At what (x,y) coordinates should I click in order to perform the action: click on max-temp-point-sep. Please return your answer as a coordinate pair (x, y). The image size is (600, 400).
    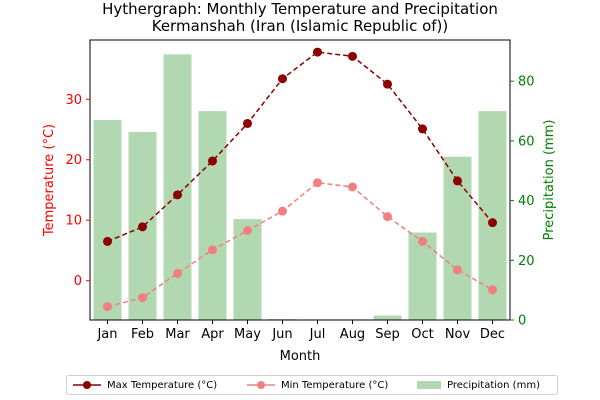
    Looking at the image, I should click on (387, 84).